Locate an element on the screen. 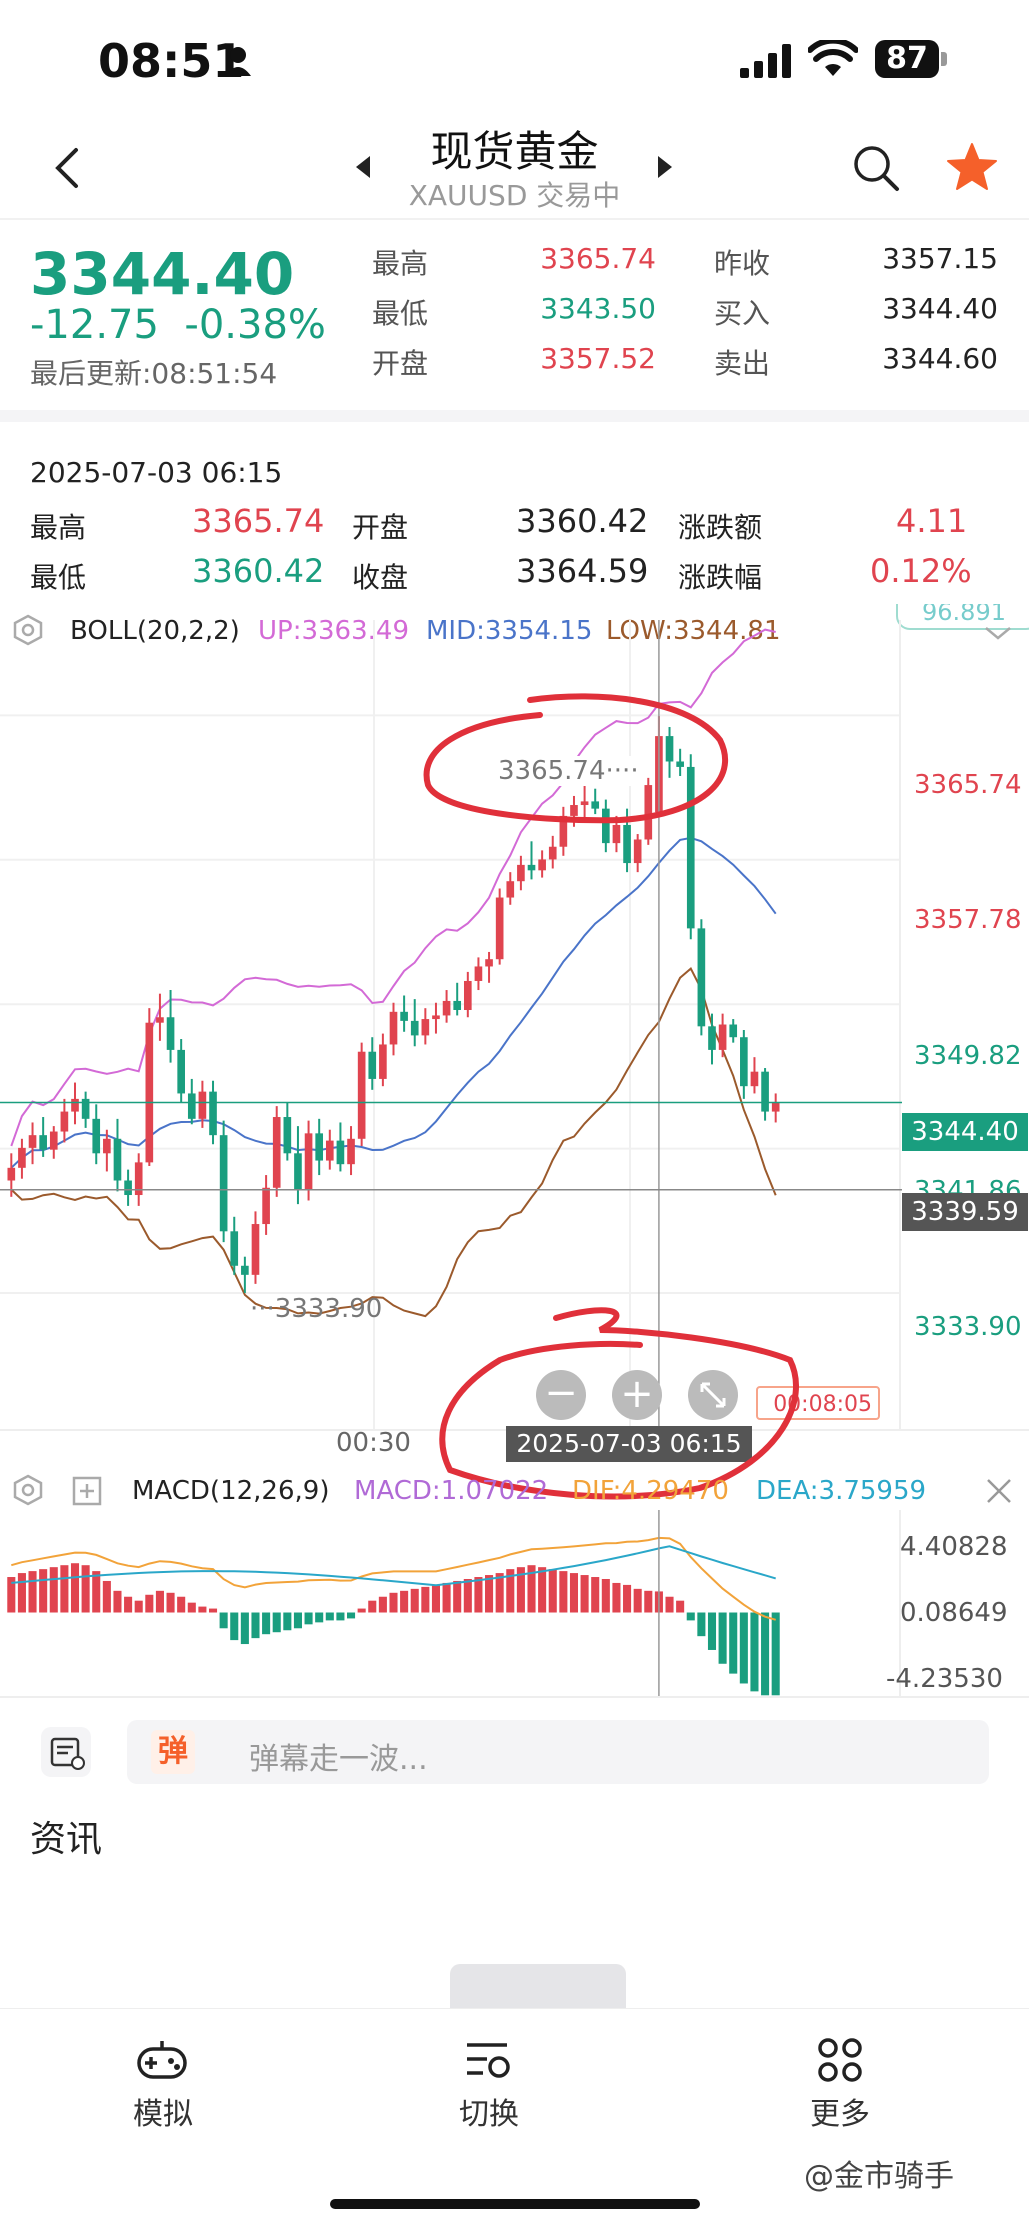 This screenshot has width=1029, height=2227. drawer-handle is located at coordinates (538, 1987).